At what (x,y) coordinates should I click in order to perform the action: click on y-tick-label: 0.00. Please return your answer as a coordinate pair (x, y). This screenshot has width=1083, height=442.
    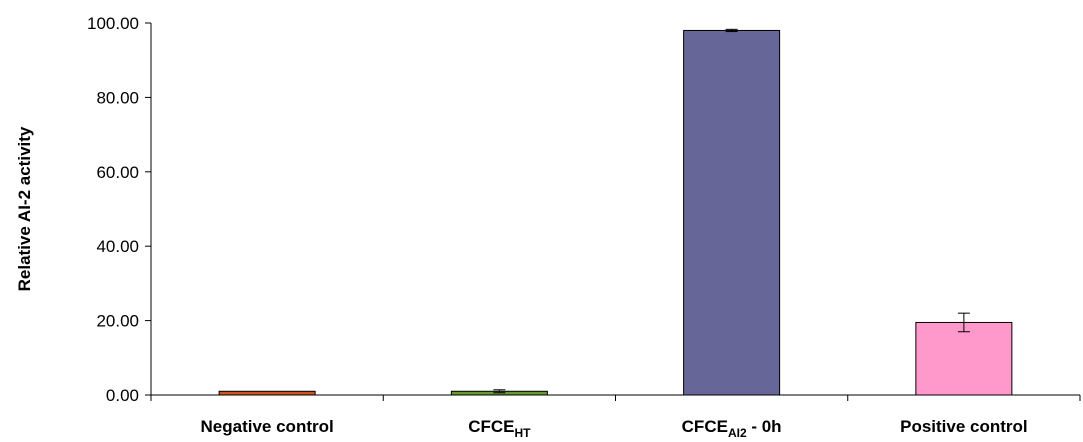
    Looking at the image, I should click on (122, 395).